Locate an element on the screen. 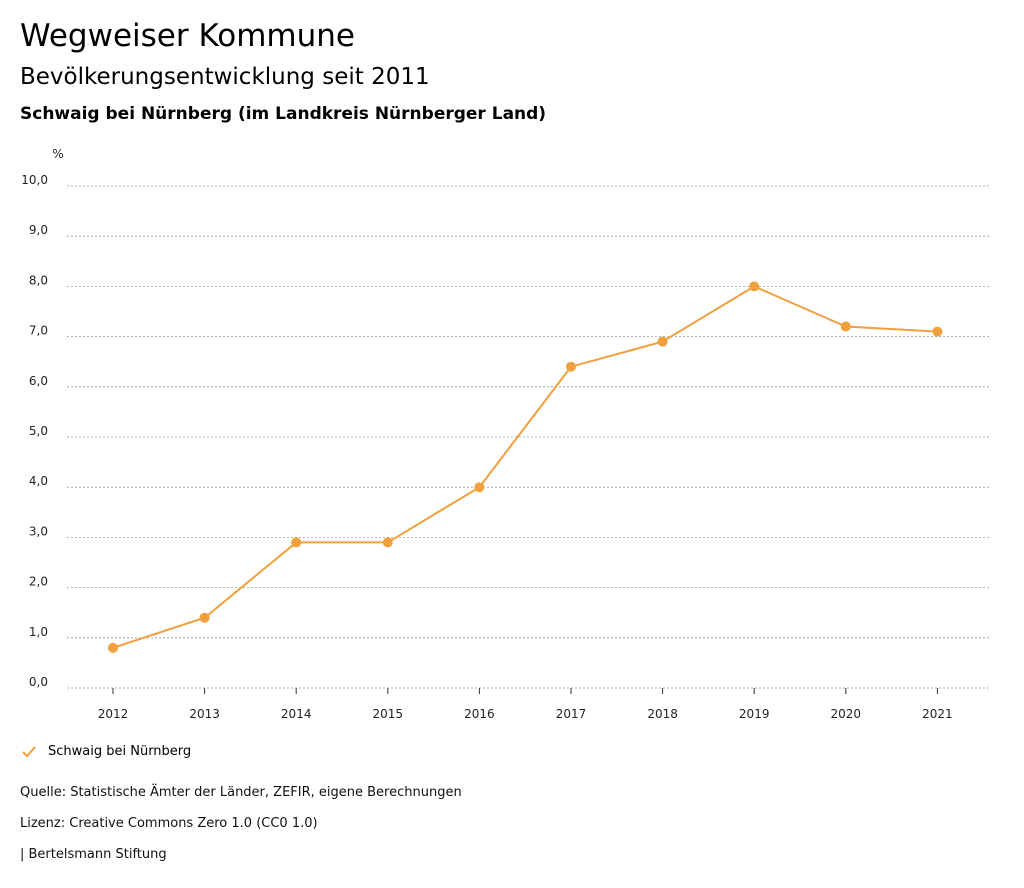 This screenshot has height=888, width=1024. y-tick-label: 2,0 is located at coordinates (38, 582).